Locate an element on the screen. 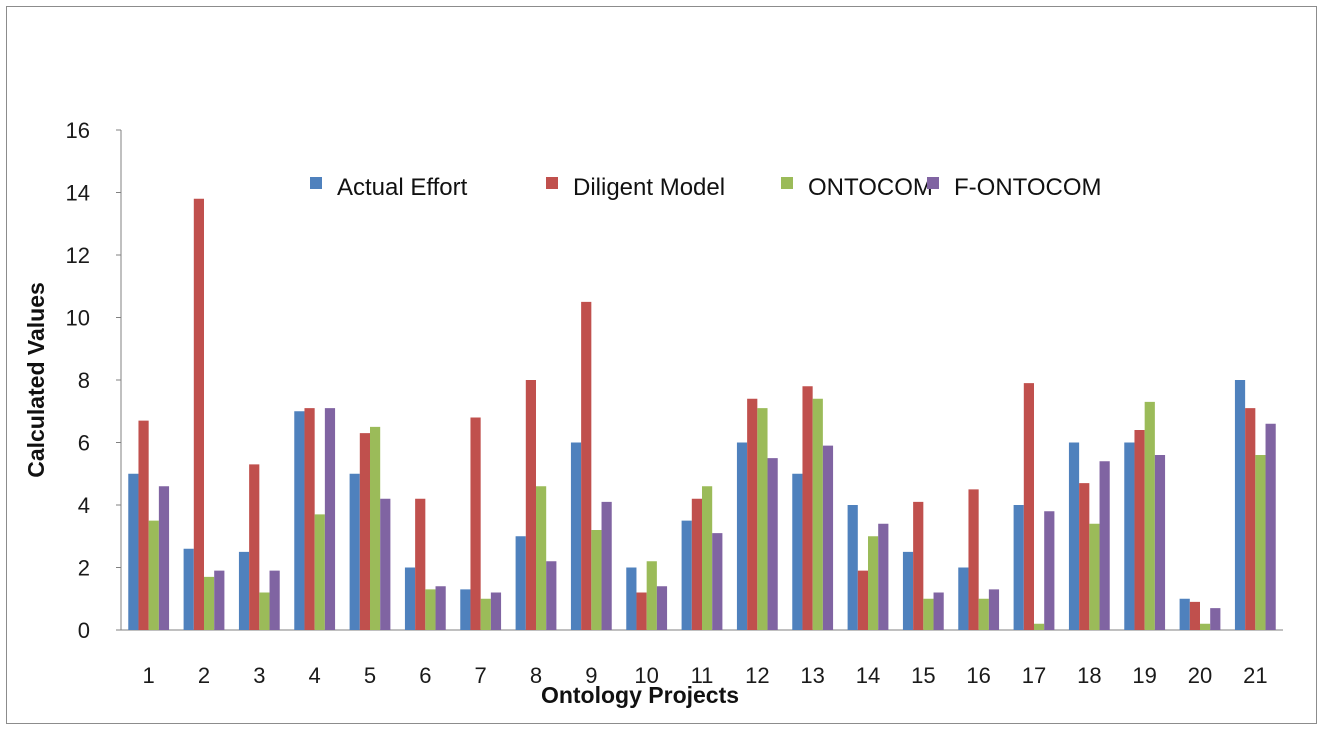 The width and height of the screenshot is (1325, 732). x-tick-label: 10 is located at coordinates (646, 675).